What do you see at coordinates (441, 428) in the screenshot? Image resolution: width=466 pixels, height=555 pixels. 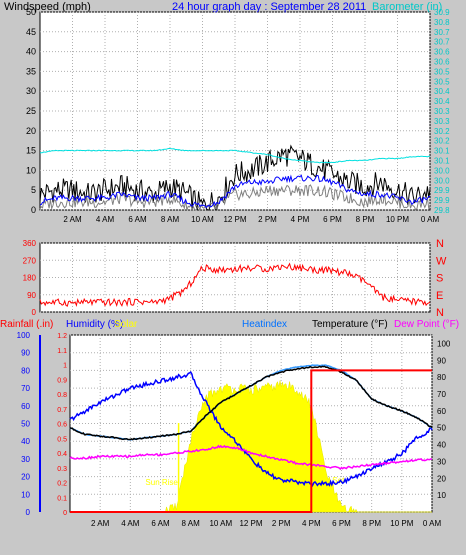 I see `bottom-ytick-temperature: 50` at bounding box center [441, 428].